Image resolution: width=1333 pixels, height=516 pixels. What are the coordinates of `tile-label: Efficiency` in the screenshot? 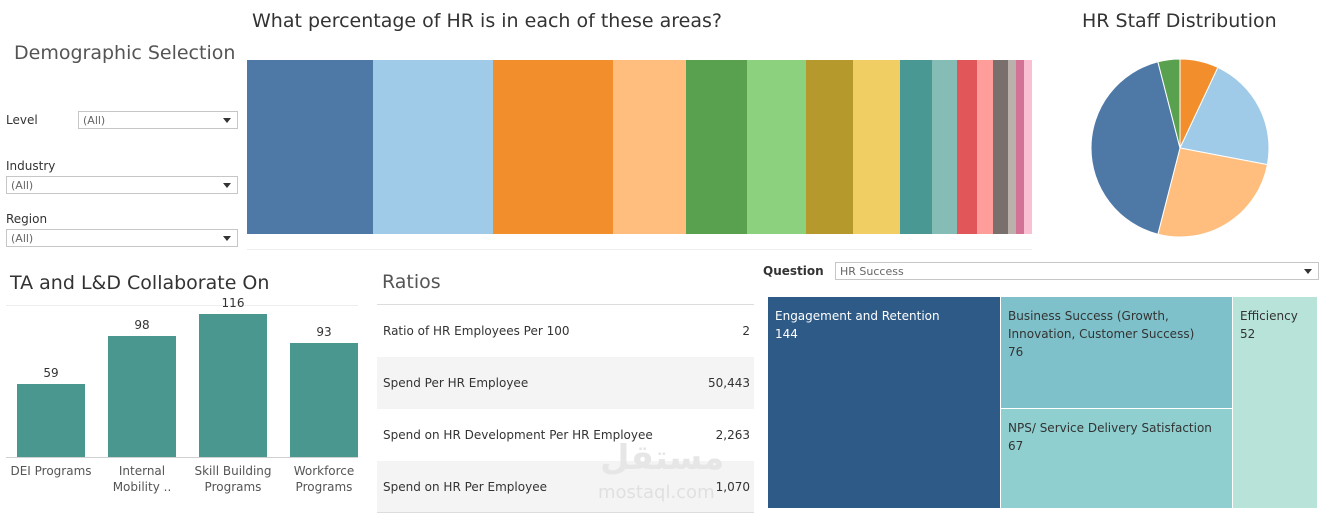 It's located at (1269, 316).